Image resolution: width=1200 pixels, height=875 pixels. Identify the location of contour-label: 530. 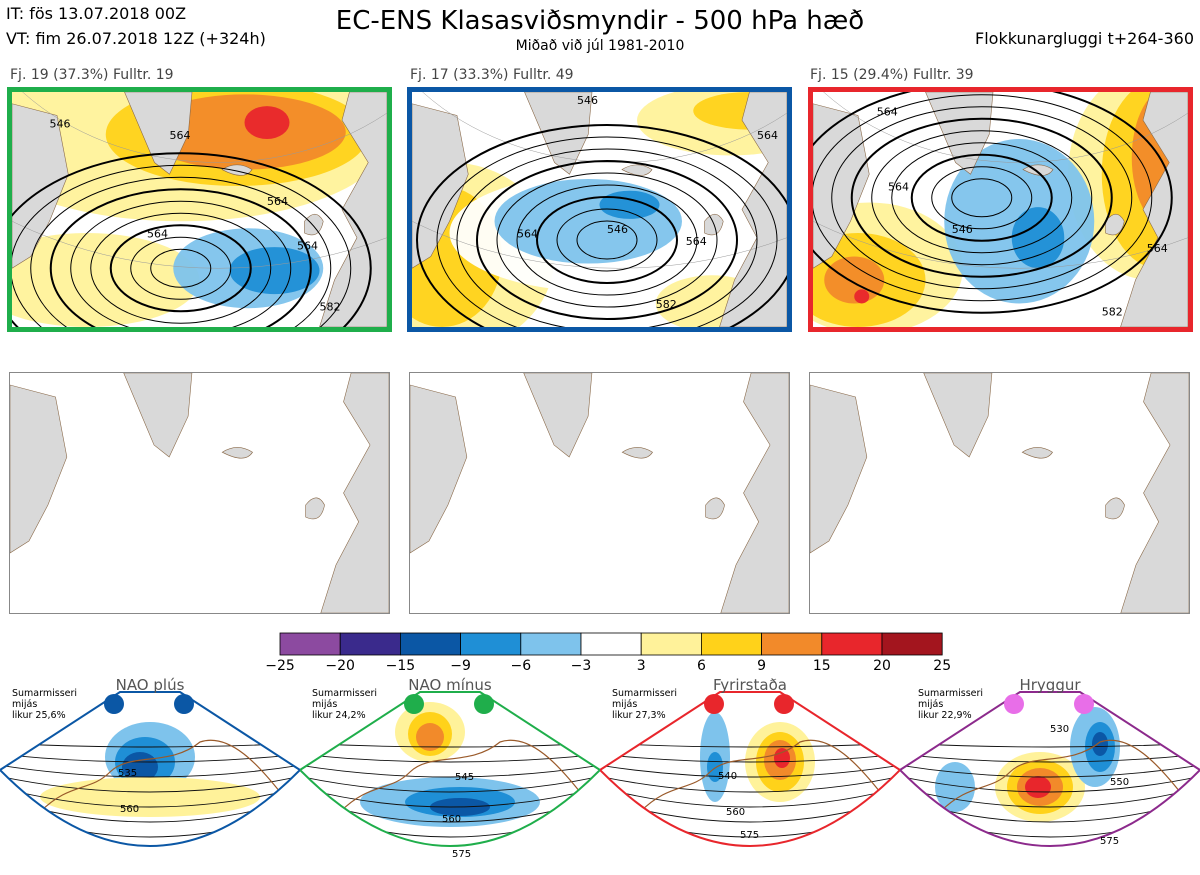
(1059, 729).